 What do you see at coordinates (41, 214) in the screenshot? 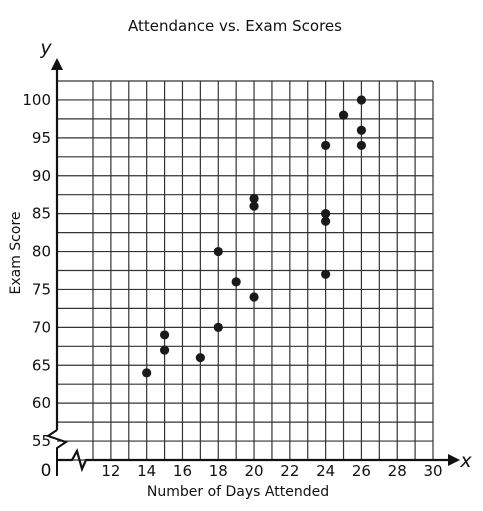
I see `y-tick-label: 85` at bounding box center [41, 214].